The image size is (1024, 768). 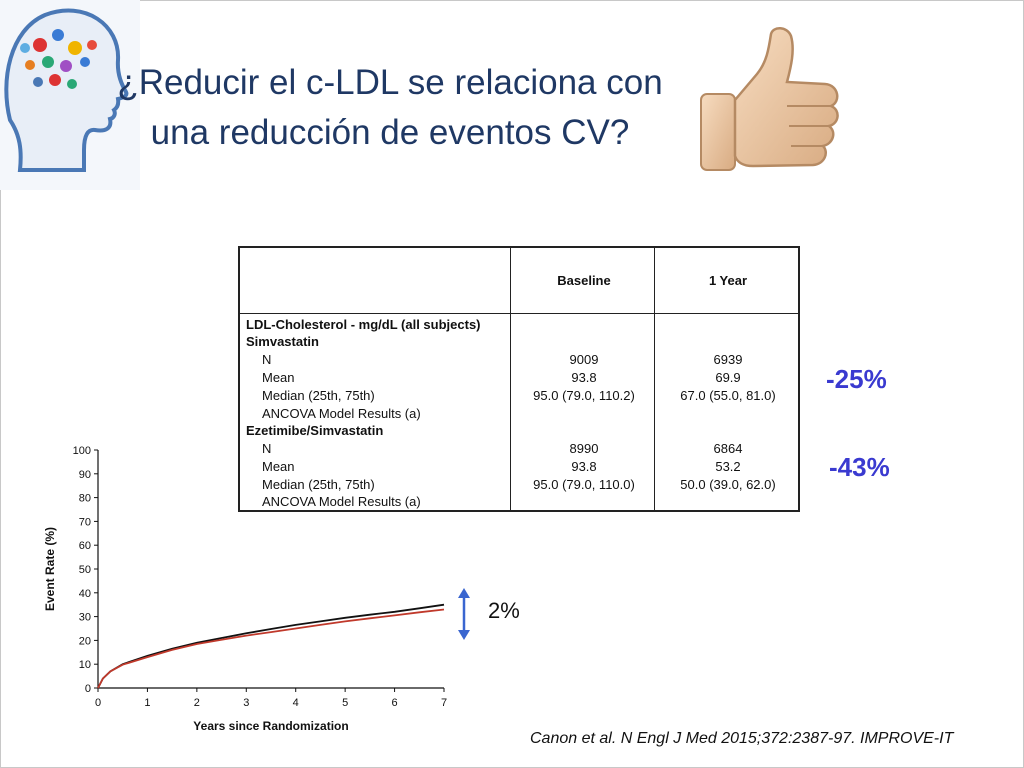 I want to click on brain-head-logo-icon, so click(x=70, y=95).